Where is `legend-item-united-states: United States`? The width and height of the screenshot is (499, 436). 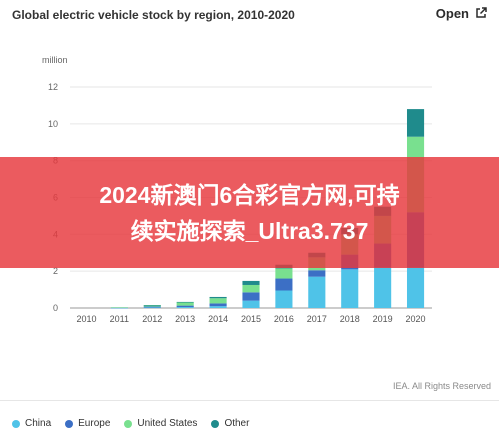
legend-item-united-states: United States is located at coordinates (160, 423).